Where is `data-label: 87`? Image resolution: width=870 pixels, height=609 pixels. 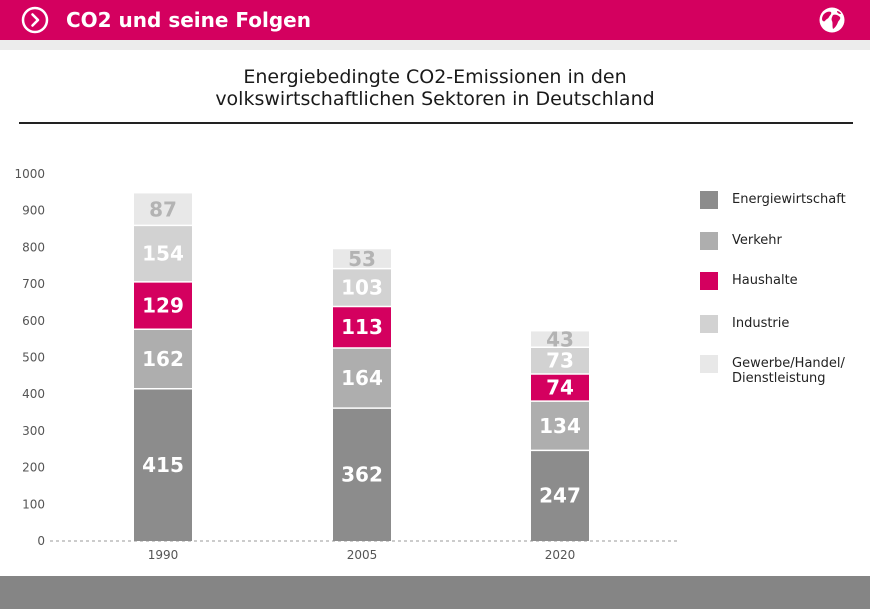
data-label: 87 is located at coordinates (163, 209).